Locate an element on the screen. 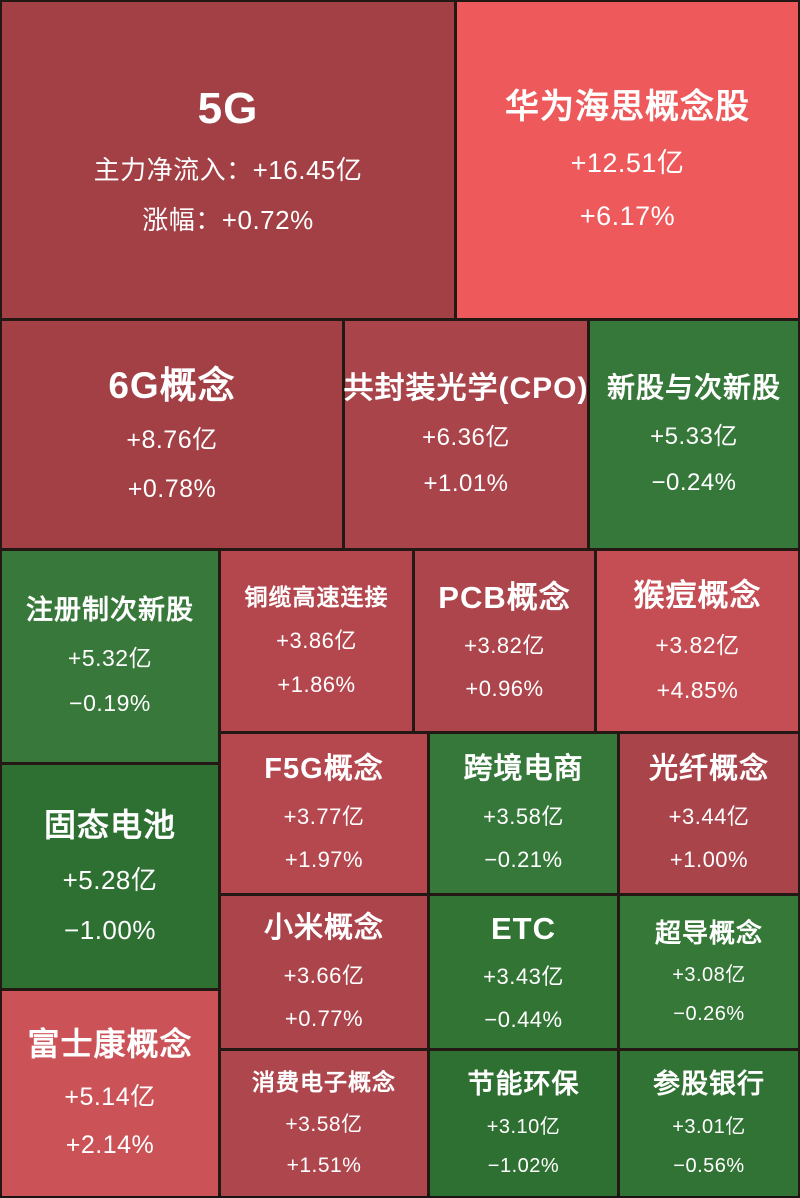 Image resolution: width=800 pixels, height=1198 pixels. tile-change: −0.26% is located at coordinates (709, 1014).